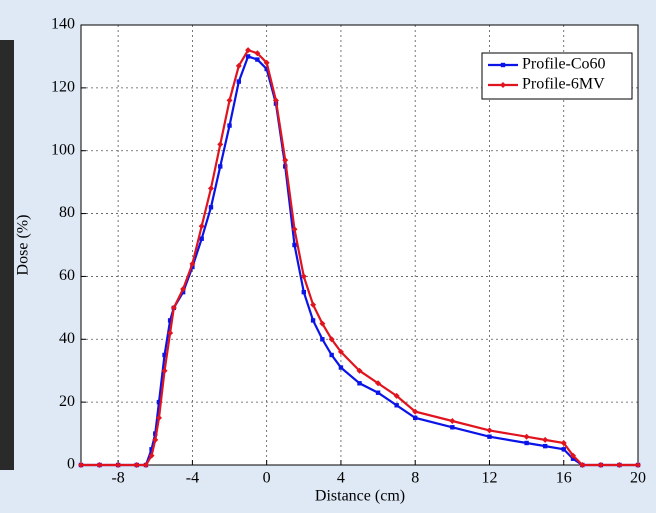 The height and width of the screenshot is (513, 656). I want to click on side-strip, so click(7, 255).